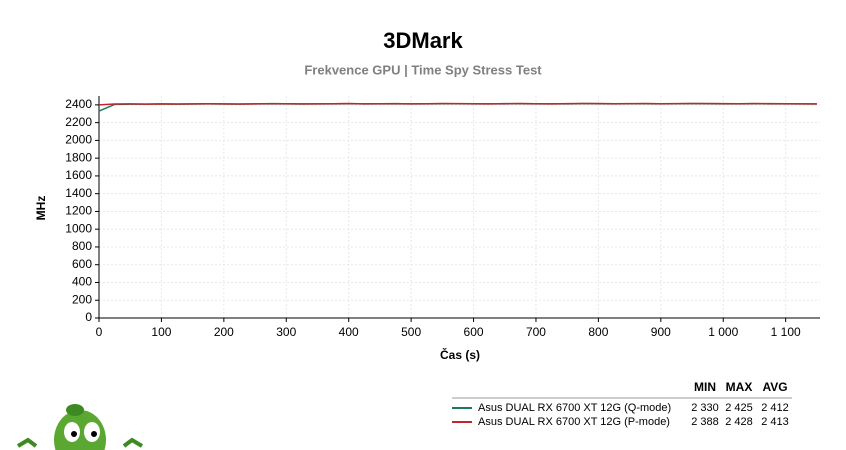 The height and width of the screenshot is (450, 846). Describe the element at coordinates (78, 211) in the screenshot. I see `y-tick-label: 1200` at that location.